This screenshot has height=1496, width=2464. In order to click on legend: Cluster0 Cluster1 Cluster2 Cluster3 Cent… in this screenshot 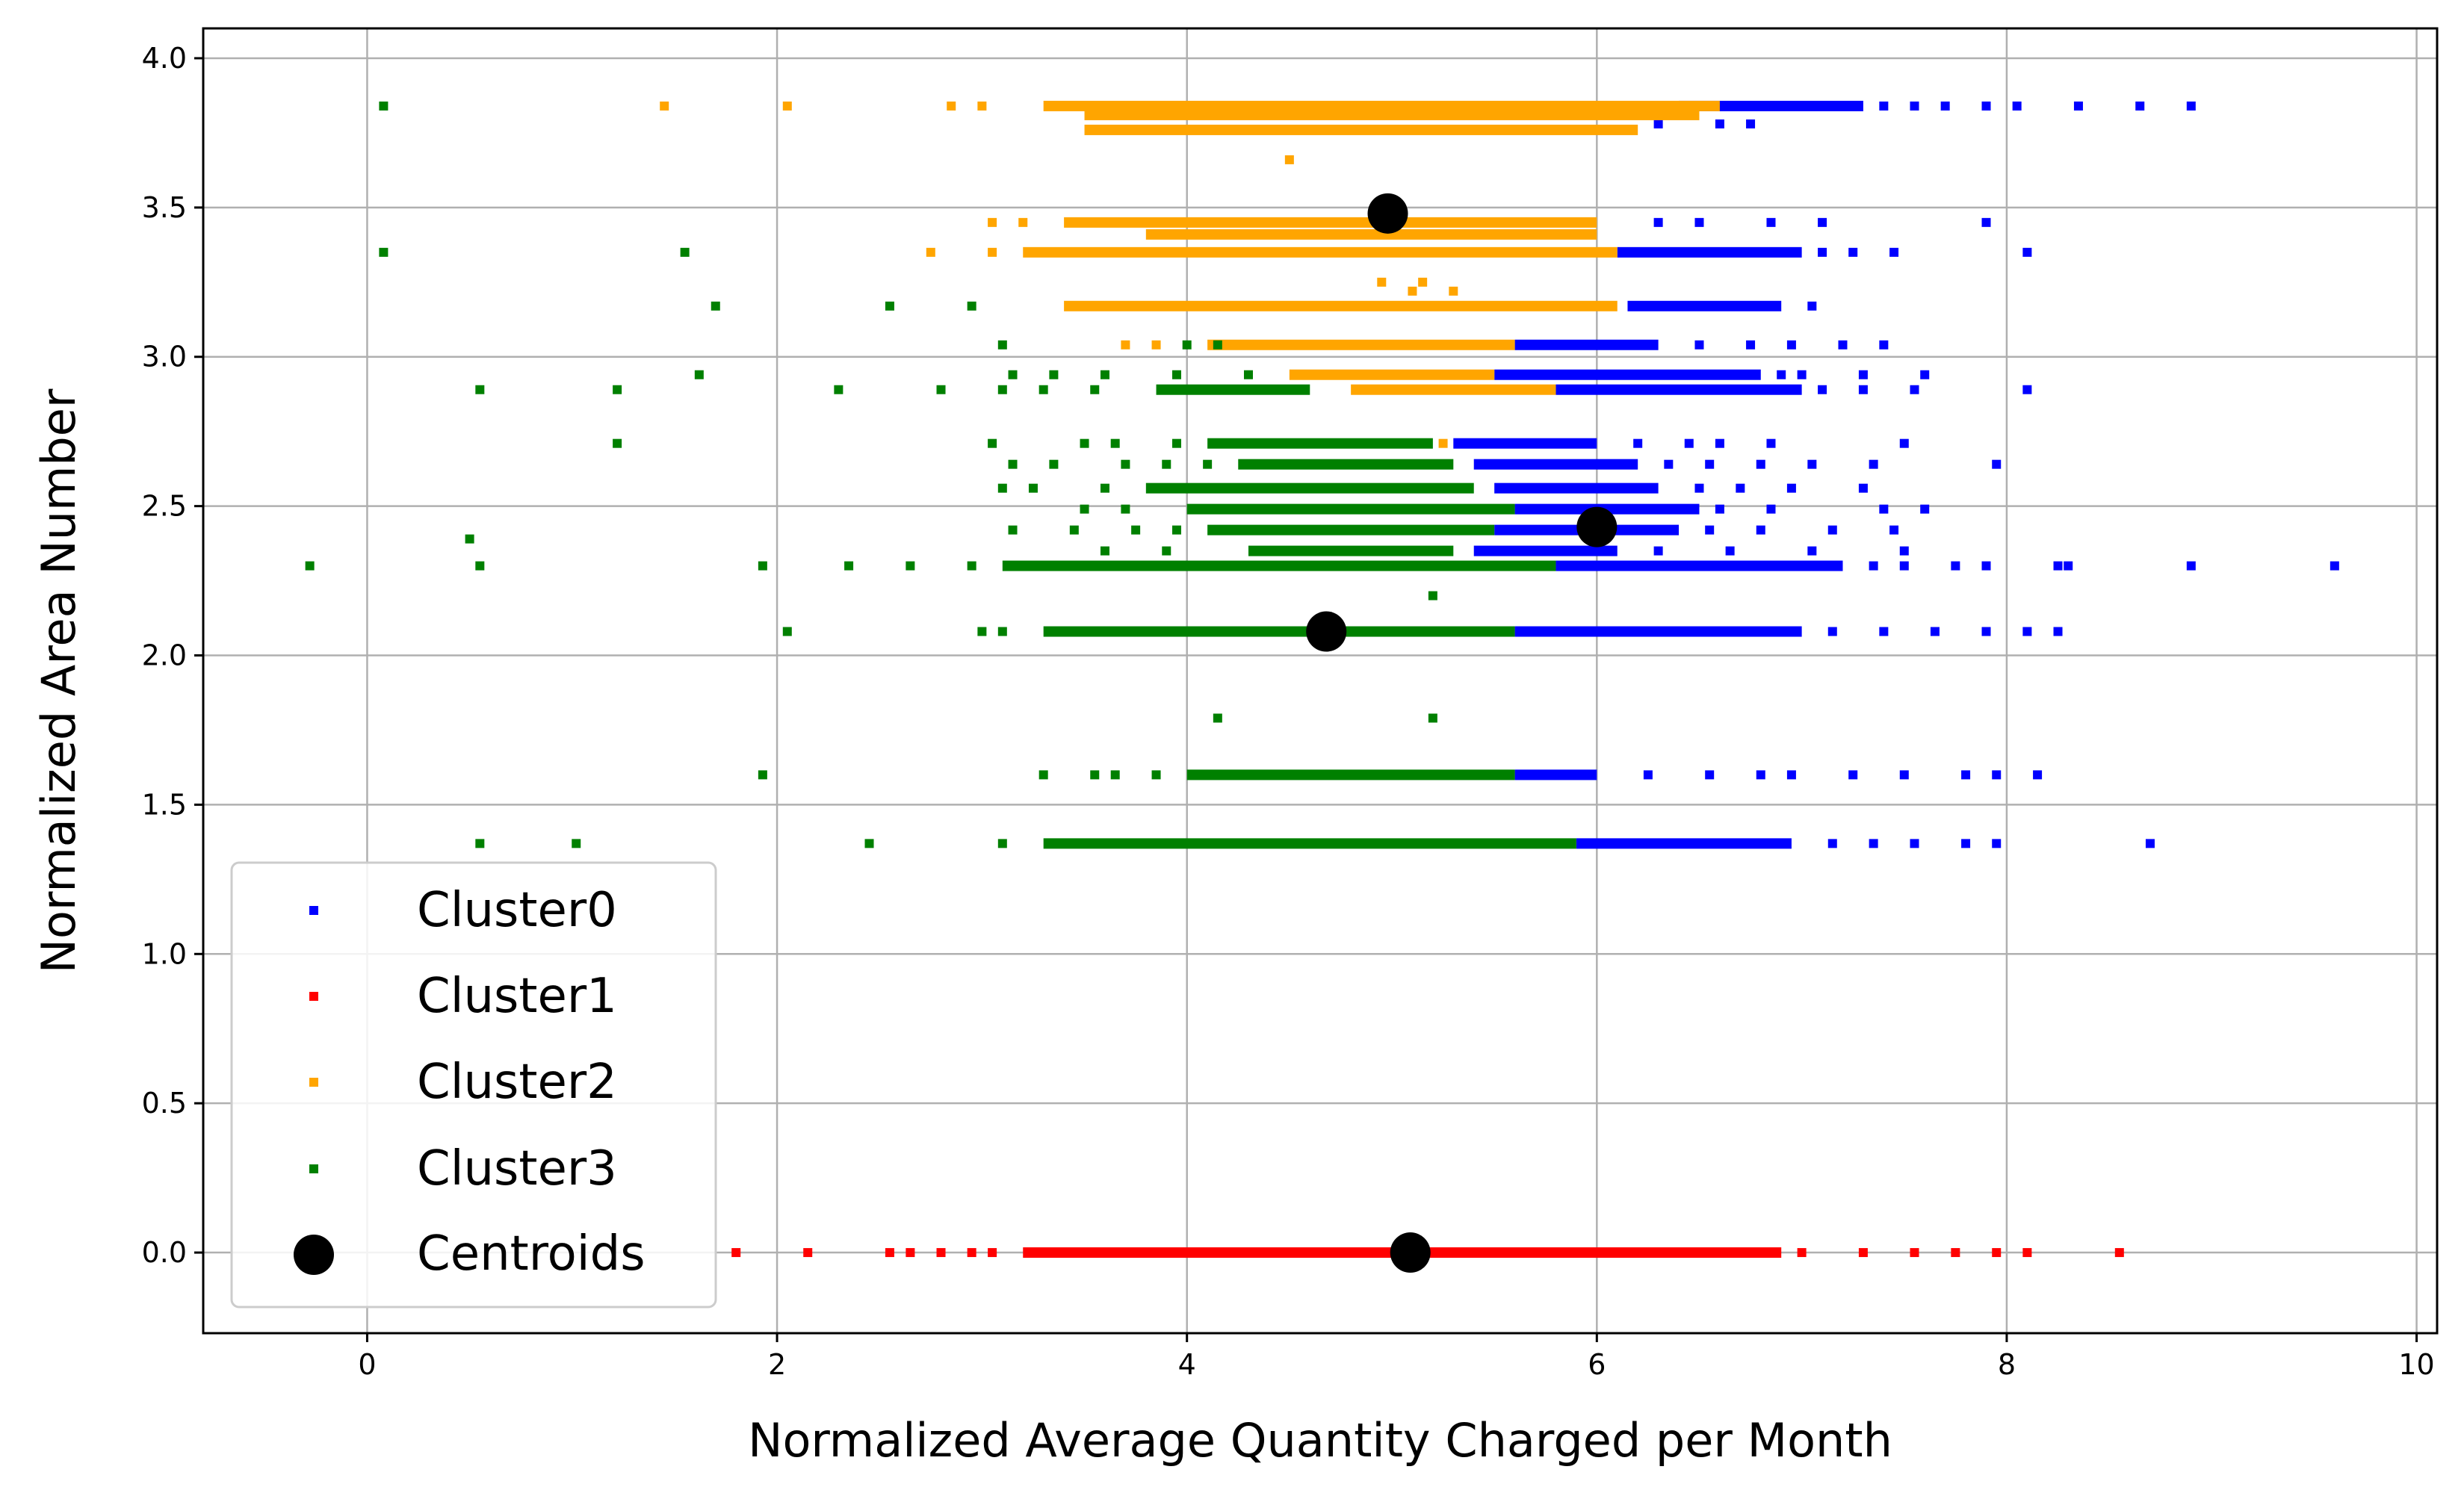, I will do `click(473, 1085)`.